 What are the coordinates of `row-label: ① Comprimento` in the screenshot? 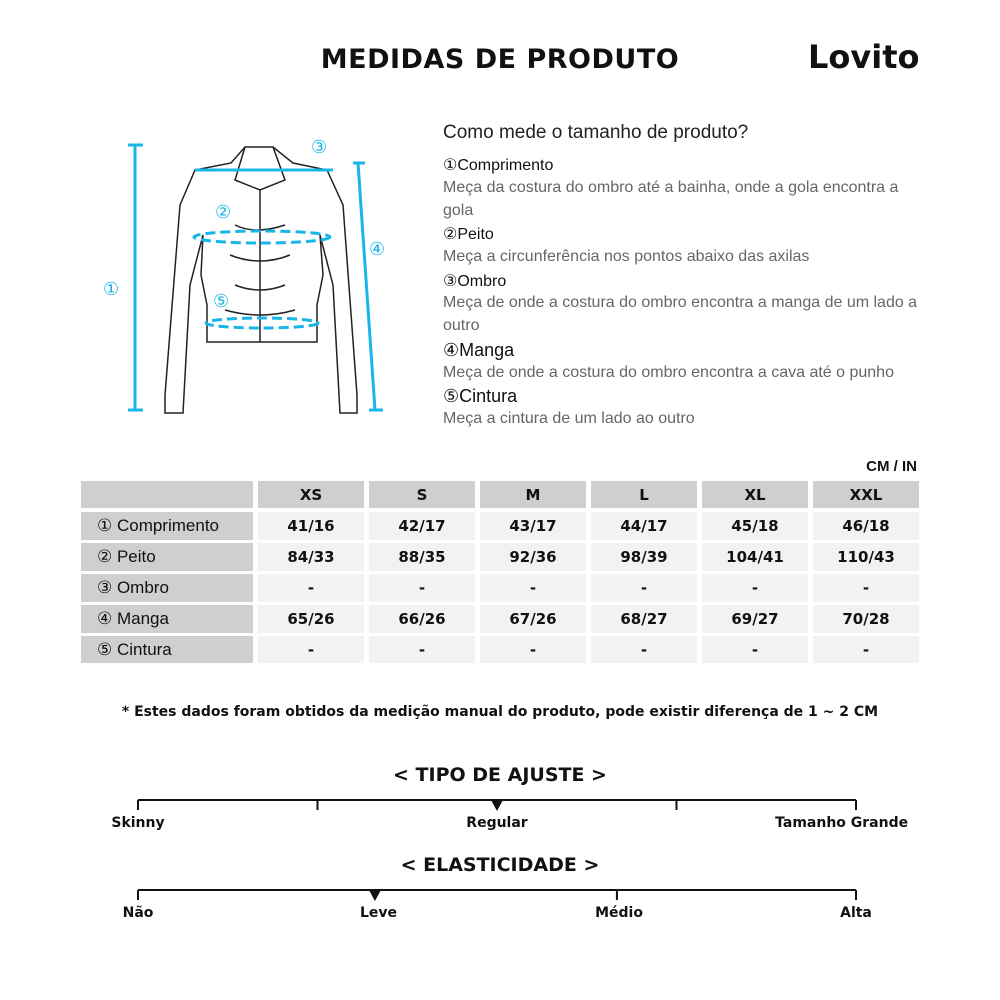 It's located at (167, 526).